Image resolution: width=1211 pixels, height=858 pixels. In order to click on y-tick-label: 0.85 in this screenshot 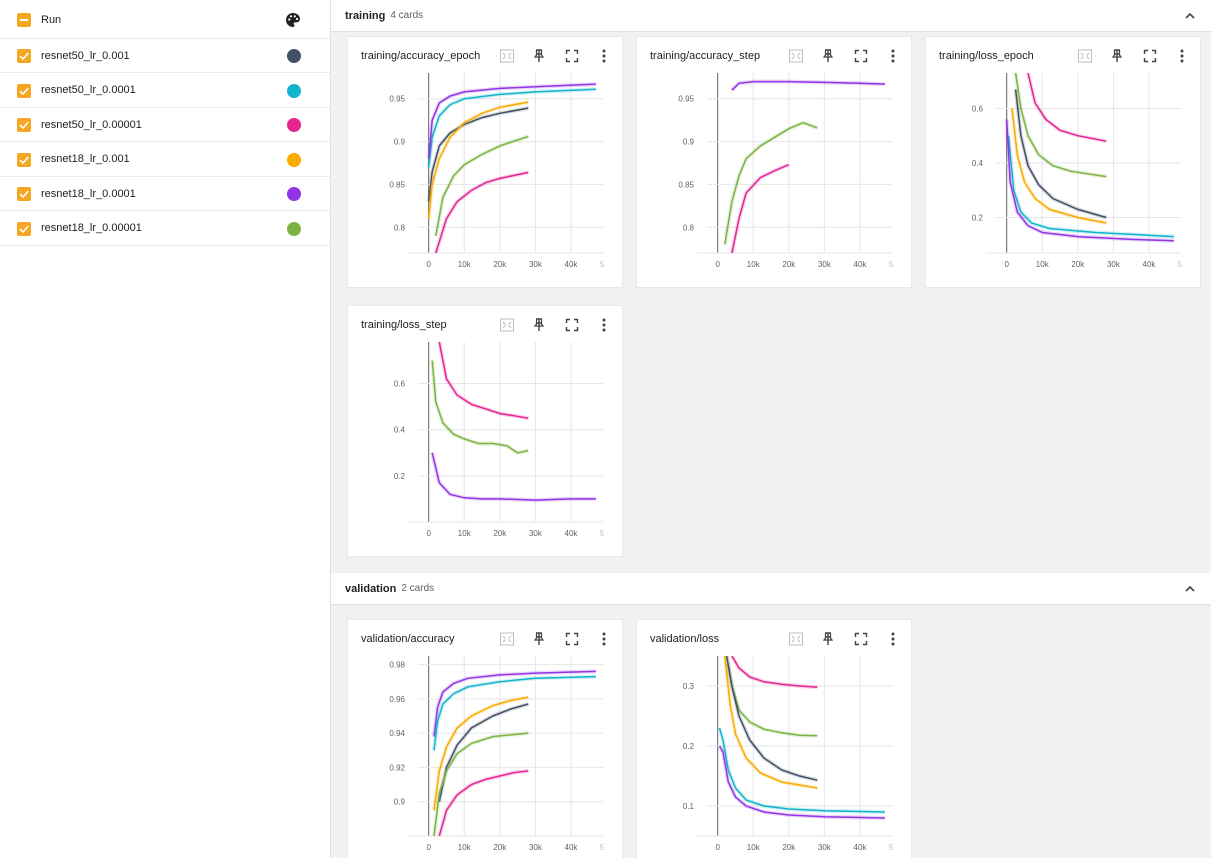, I will do `click(686, 184)`.